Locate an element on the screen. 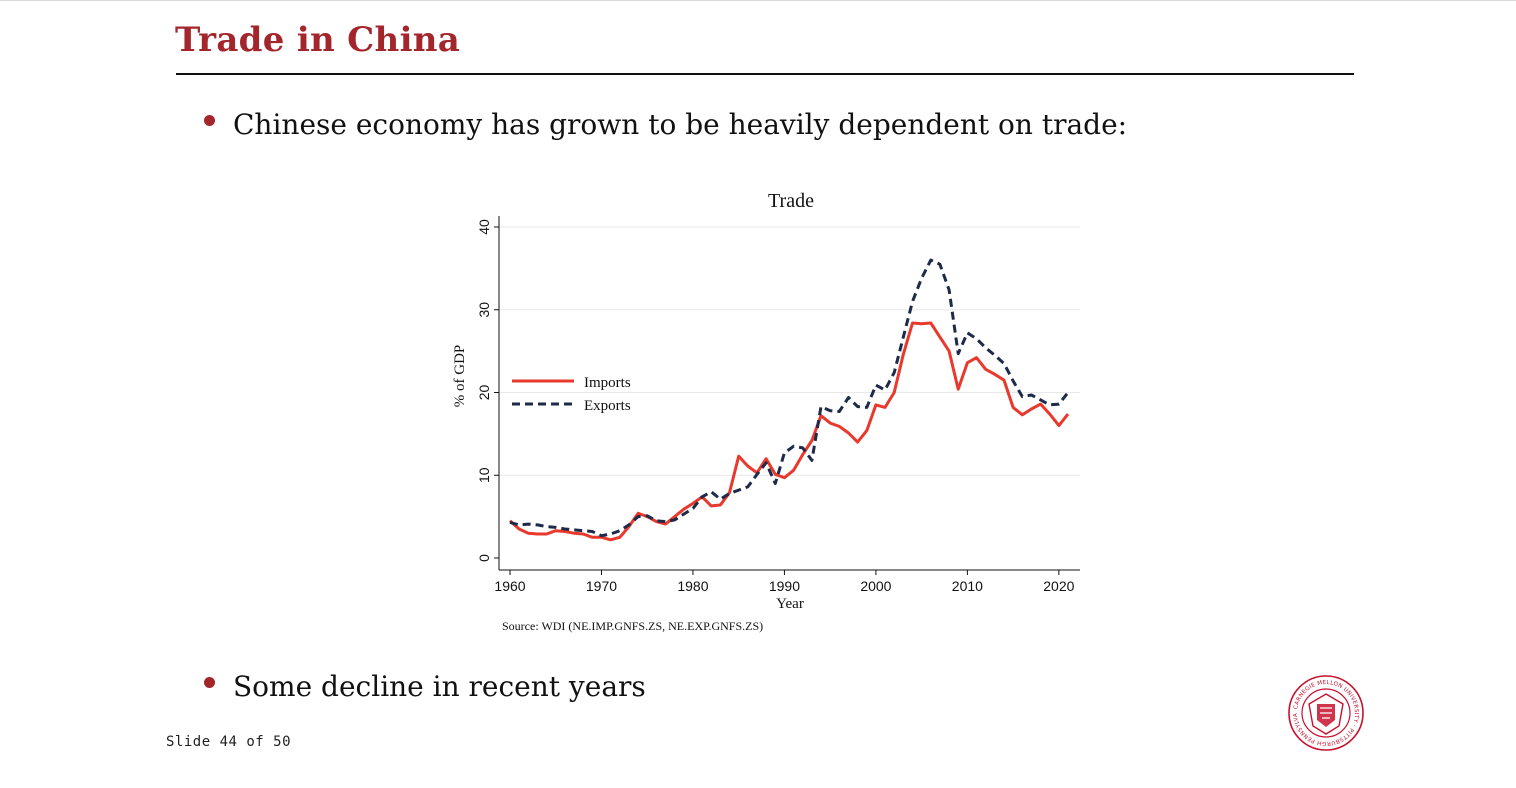  chart-title: Trade is located at coordinates (791, 201).